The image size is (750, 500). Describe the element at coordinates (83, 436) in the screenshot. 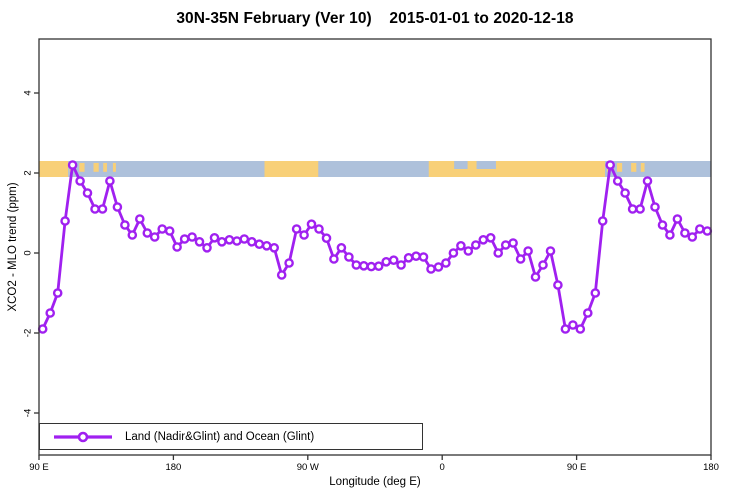

I see `legend-line-marker-icon` at that location.